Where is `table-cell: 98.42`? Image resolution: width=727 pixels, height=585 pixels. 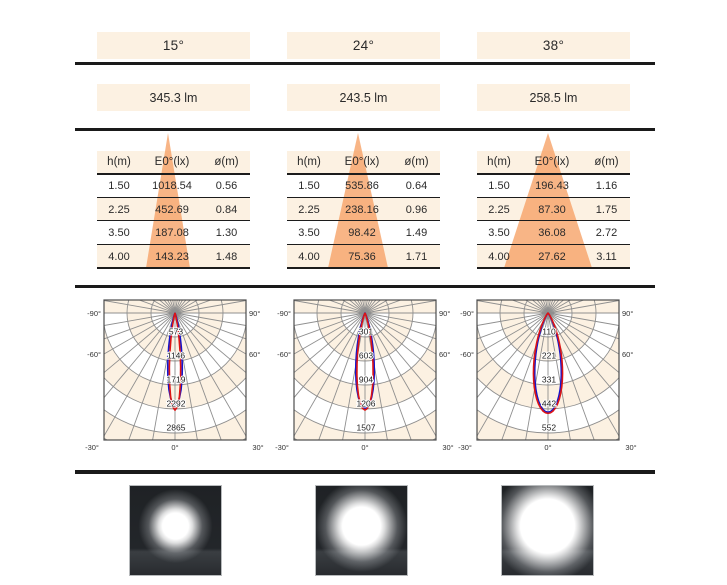
table-cell: 98.42 is located at coordinates (362, 233).